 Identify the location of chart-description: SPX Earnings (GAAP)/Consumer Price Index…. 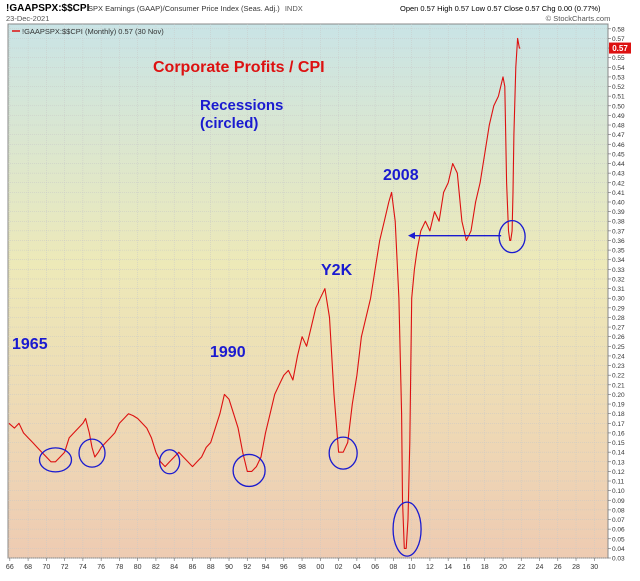
(195, 8).